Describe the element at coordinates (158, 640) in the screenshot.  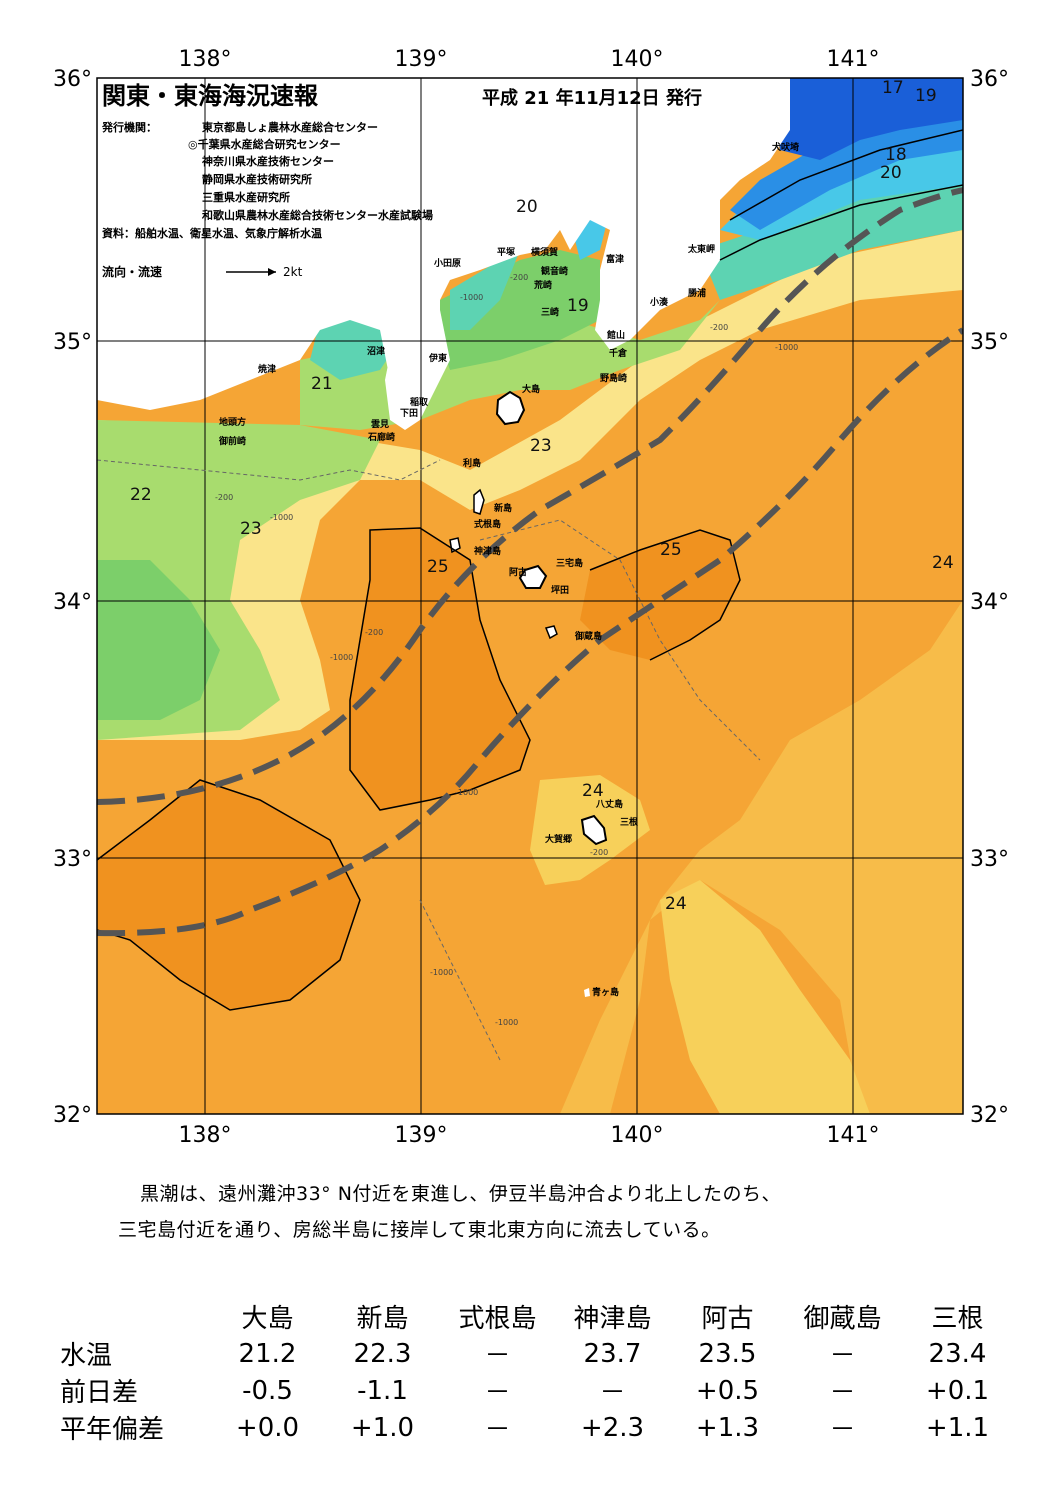
I see `water-21-west` at that location.